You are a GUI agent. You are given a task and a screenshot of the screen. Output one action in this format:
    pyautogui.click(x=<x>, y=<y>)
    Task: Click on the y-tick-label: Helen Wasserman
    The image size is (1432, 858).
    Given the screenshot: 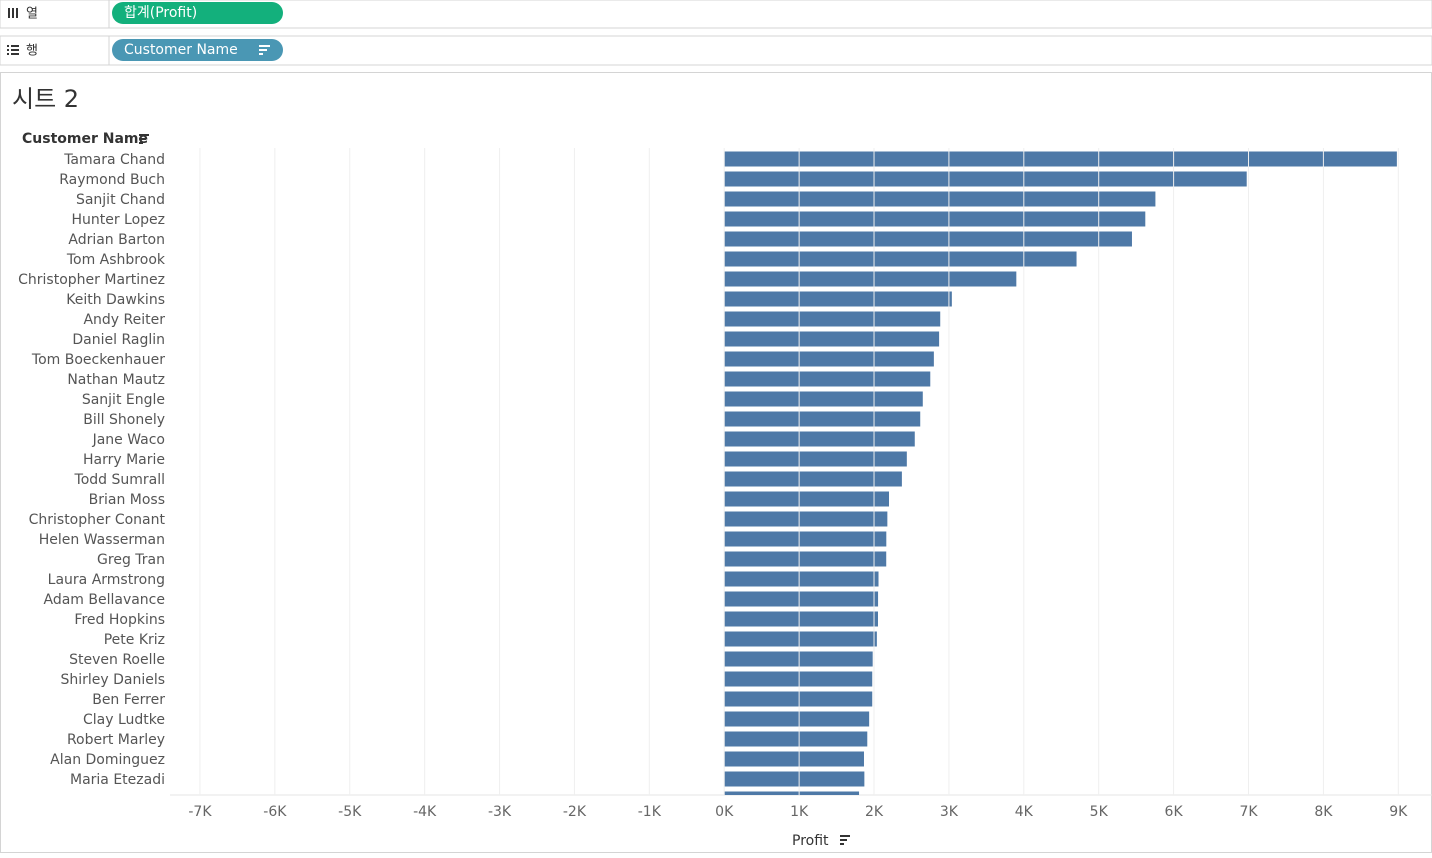 What is the action you would take?
    pyautogui.click(x=102, y=540)
    